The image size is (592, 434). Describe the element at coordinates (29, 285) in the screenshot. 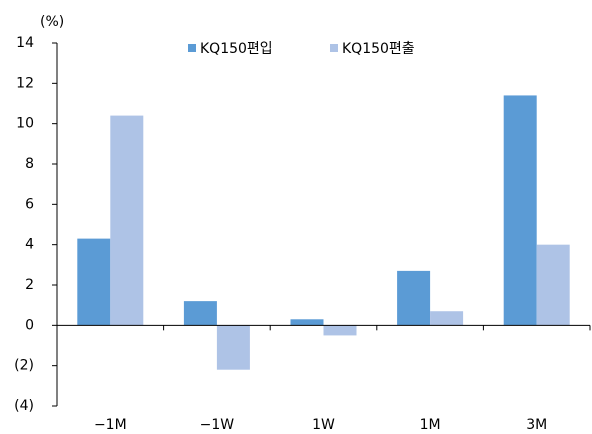

I see `y-tick-label: 2` at that location.